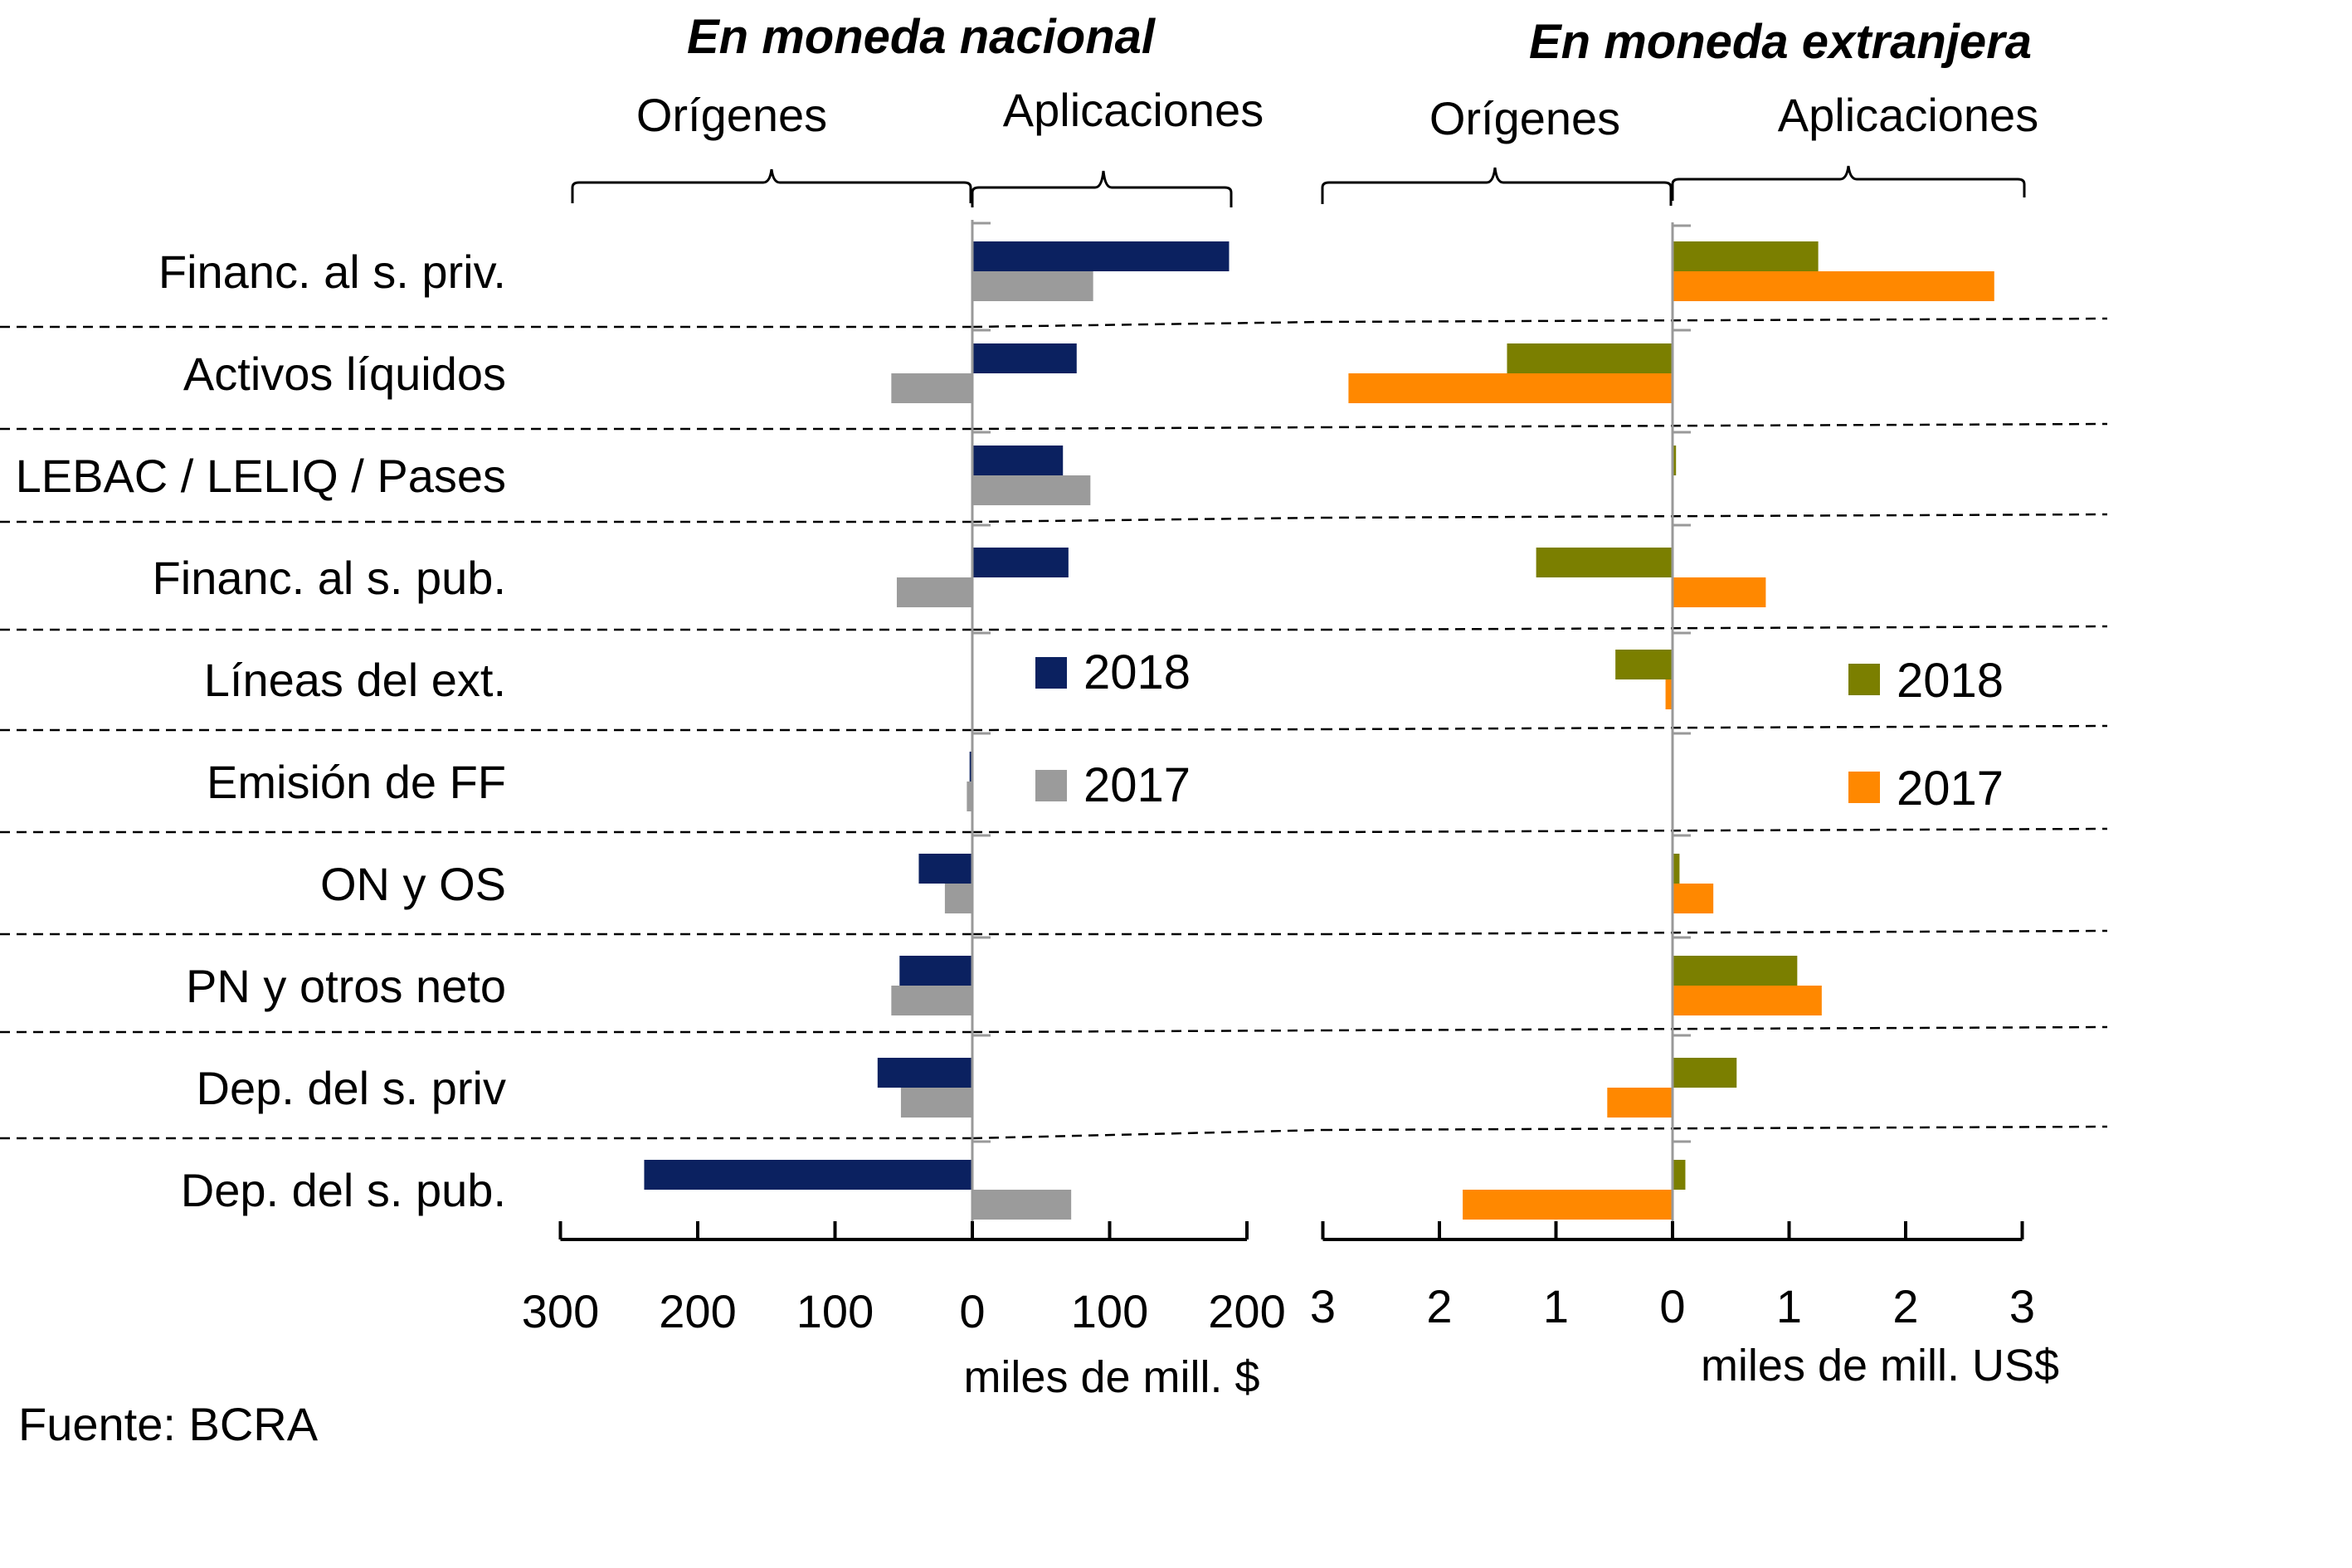 The height and width of the screenshot is (1568, 2352). I want to click on category-label: Financ. al s. priv., so click(332, 272).